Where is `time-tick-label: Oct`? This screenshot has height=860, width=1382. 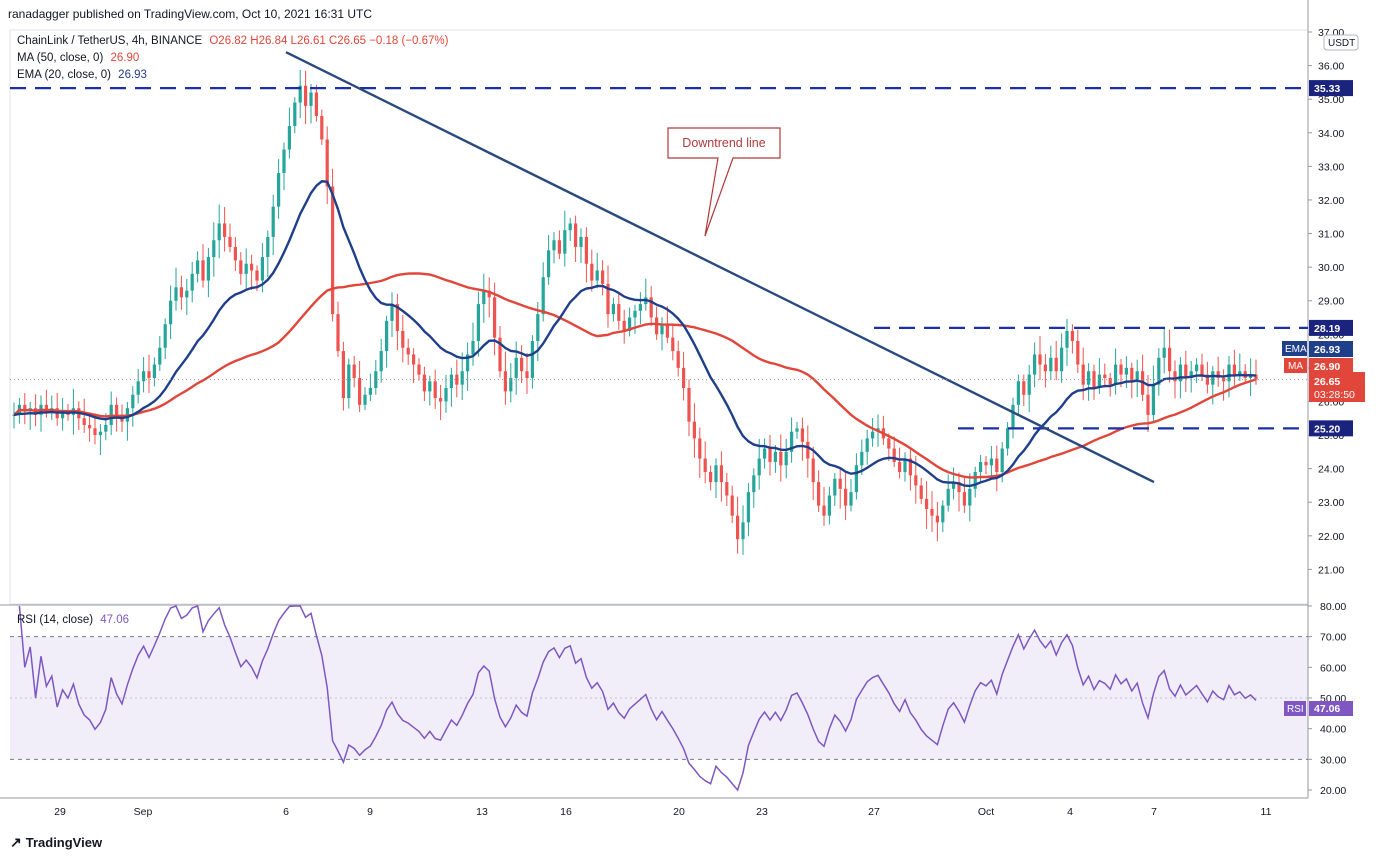
time-tick-label: Oct is located at coordinates (986, 812).